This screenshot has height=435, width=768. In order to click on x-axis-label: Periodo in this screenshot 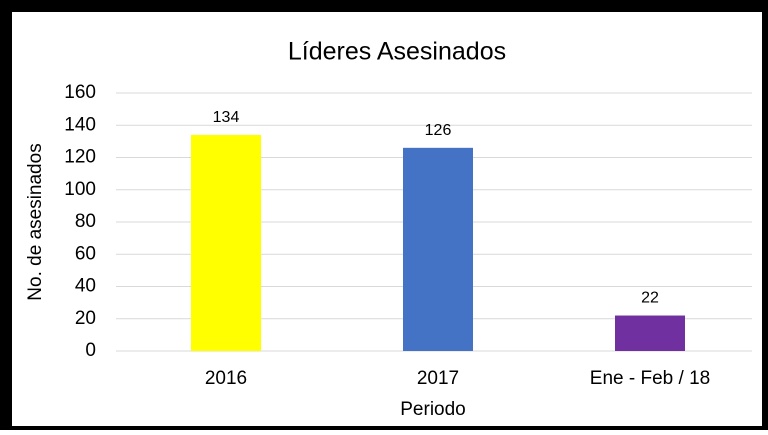, I will do `click(433, 409)`.